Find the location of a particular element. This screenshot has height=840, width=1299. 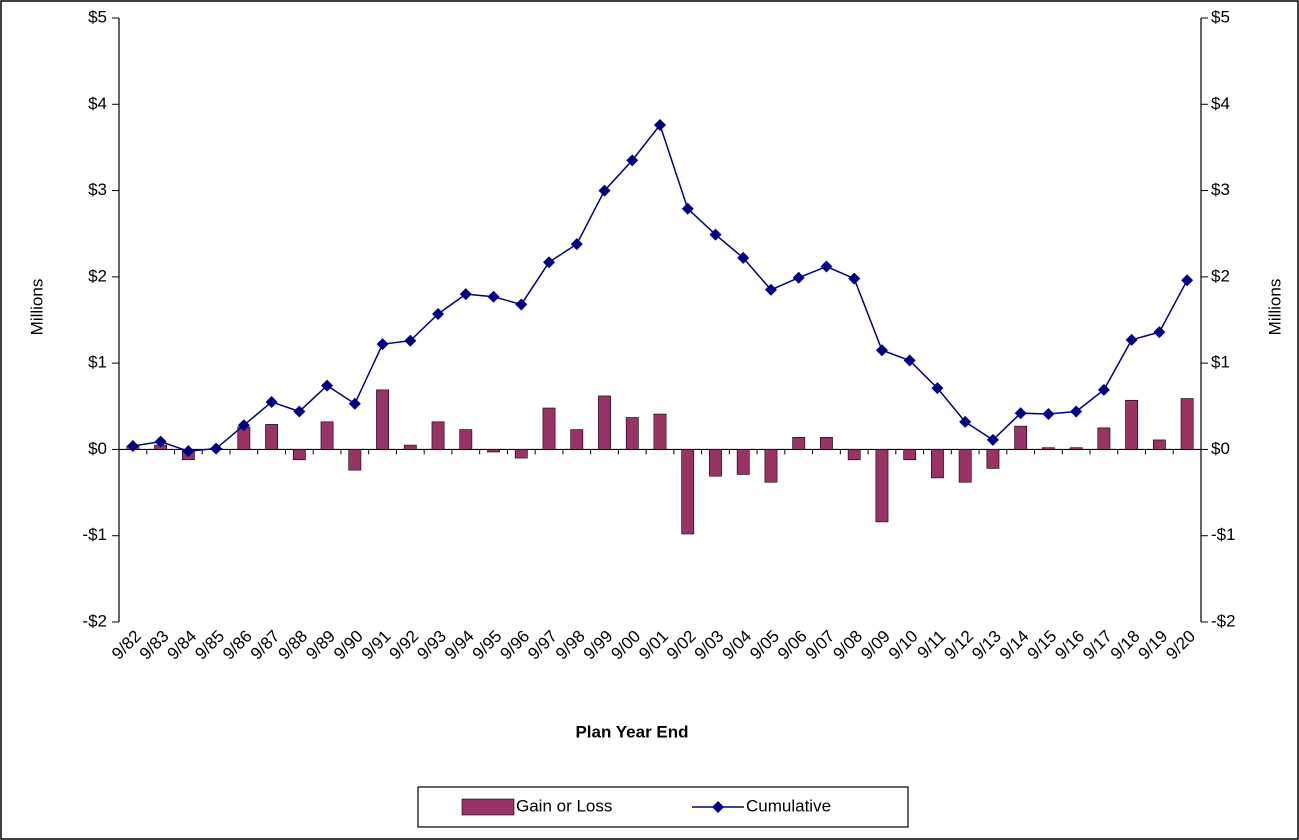

legend-label: Gain or Loss is located at coordinates (564, 805).